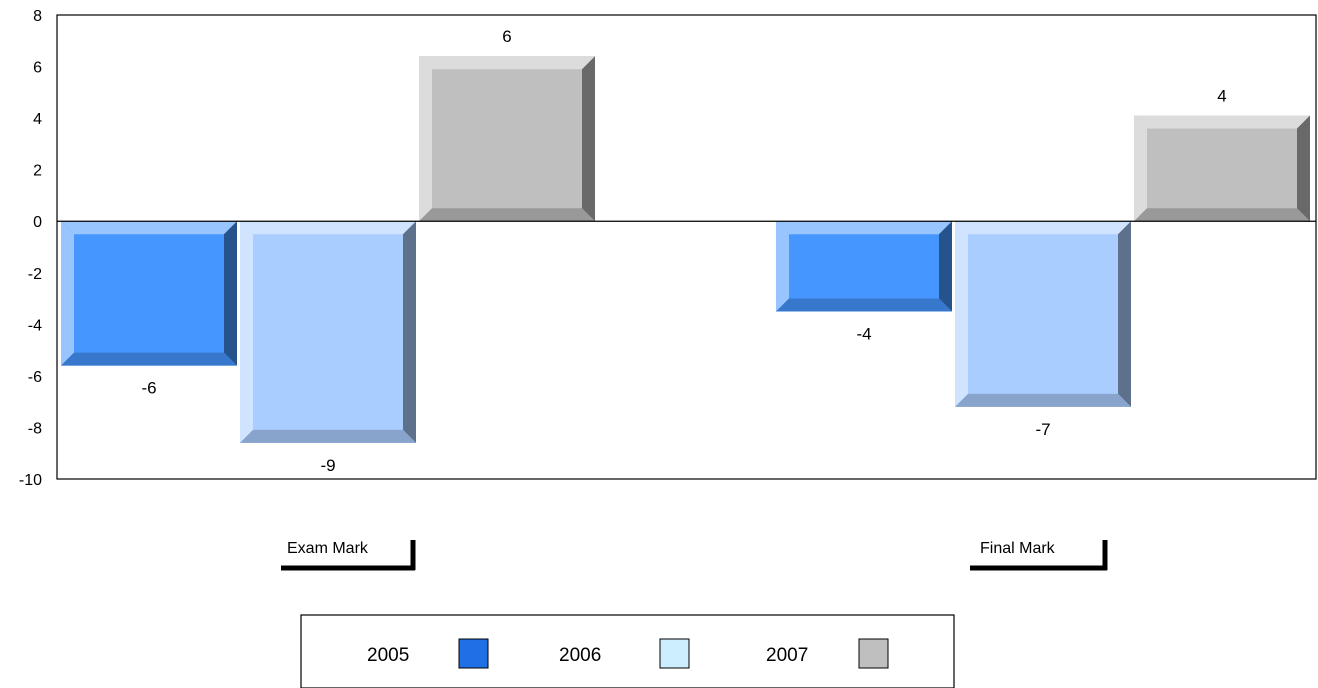  I want to click on bar-2006-final-mark, so click(1043, 314).